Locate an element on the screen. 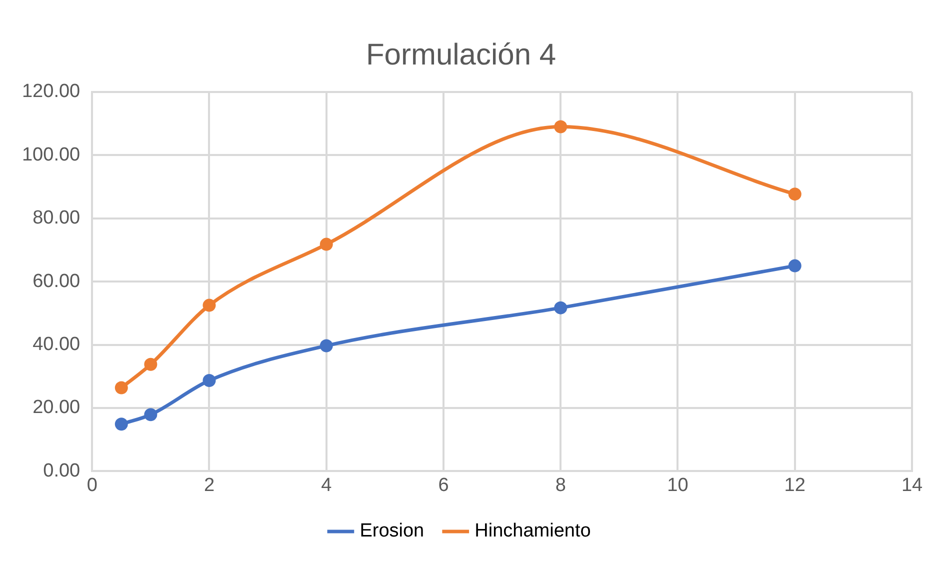 The width and height of the screenshot is (940, 563). legend-label: Hinchamiento is located at coordinates (532, 531).